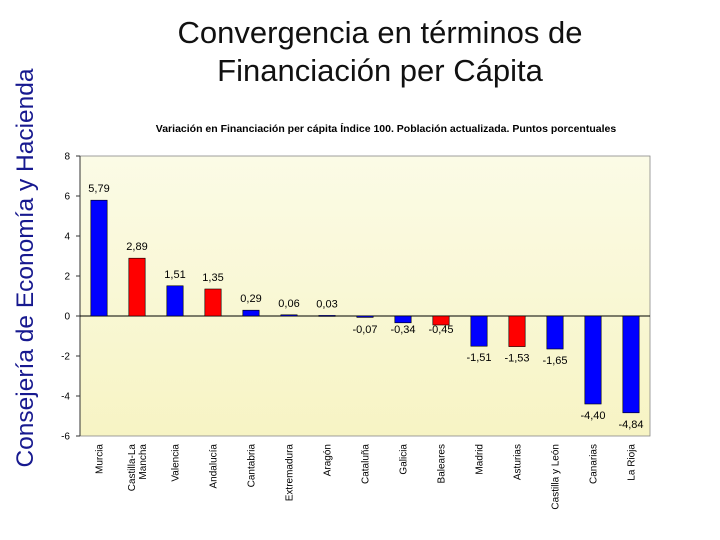  I want to click on category-label-line: La Rioja, so click(632, 462).